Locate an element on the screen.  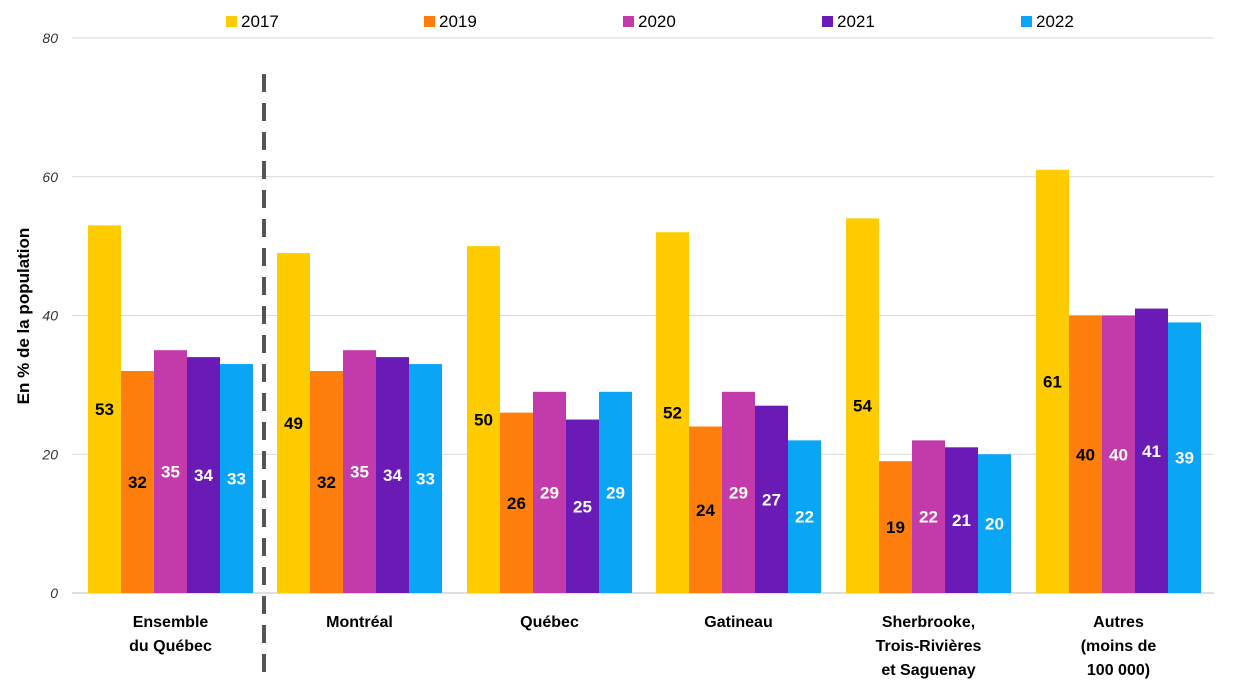
data-label: 61 is located at coordinates (1052, 381).